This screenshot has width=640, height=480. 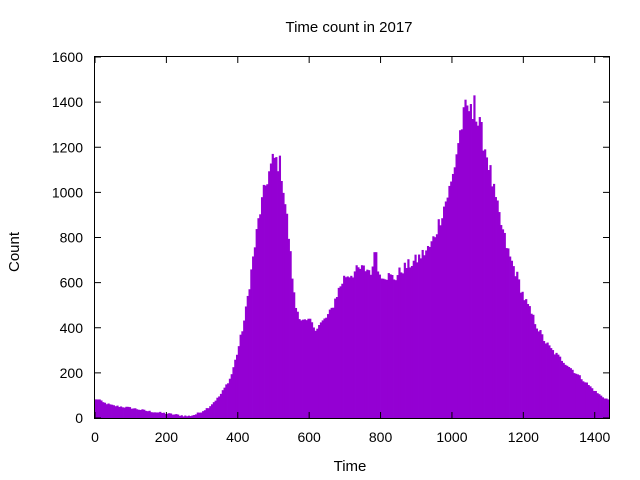 What do you see at coordinates (167, 437) in the screenshot?
I see `x-tick-label: 200` at bounding box center [167, 437].